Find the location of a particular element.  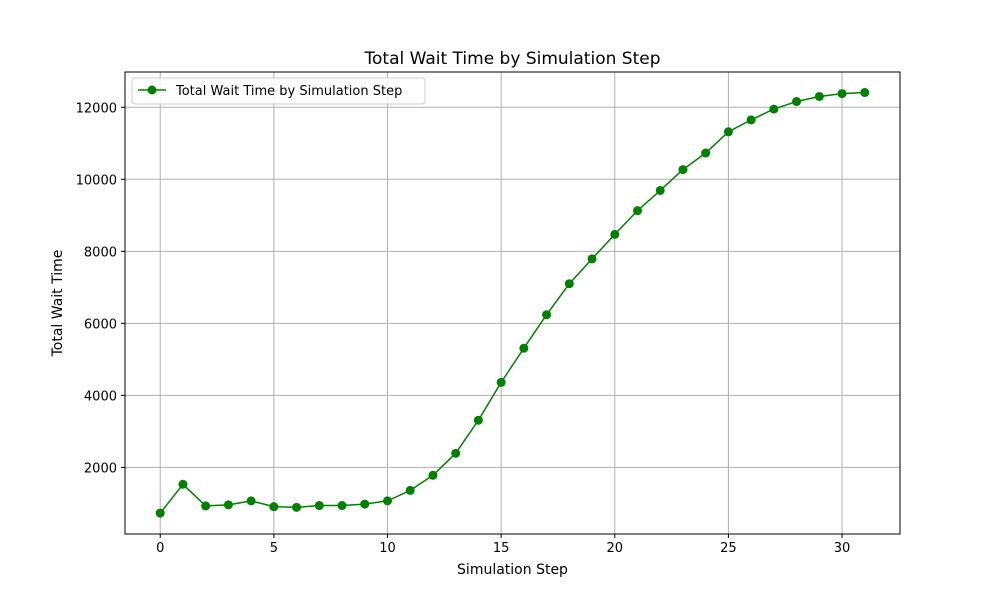

x-tick-label: 0 is located at coordinates (160, 548).